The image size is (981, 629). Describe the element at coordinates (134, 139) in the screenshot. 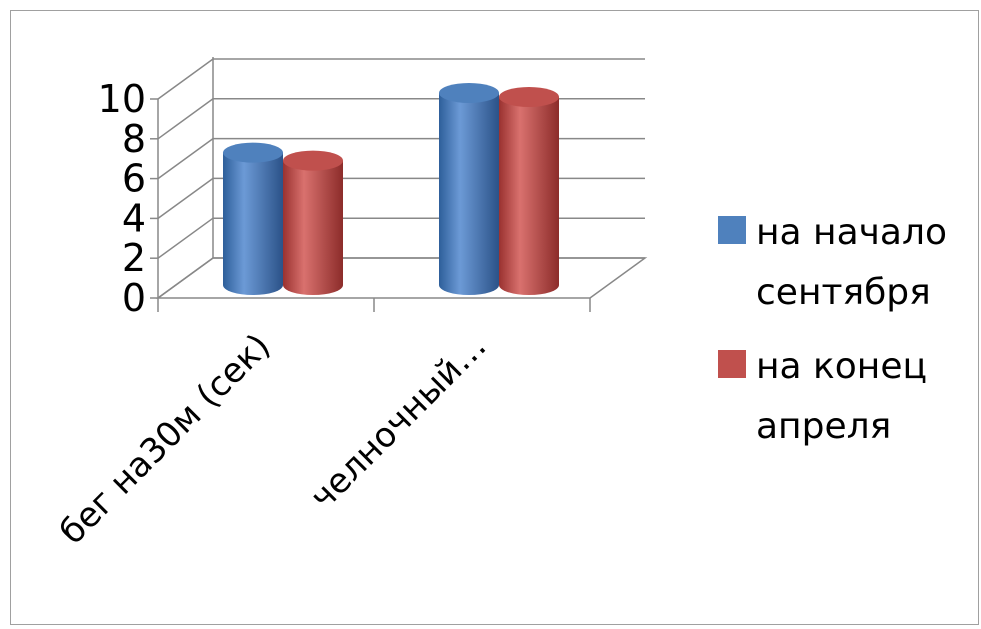

I see `y-tick-label: 8` at that location.